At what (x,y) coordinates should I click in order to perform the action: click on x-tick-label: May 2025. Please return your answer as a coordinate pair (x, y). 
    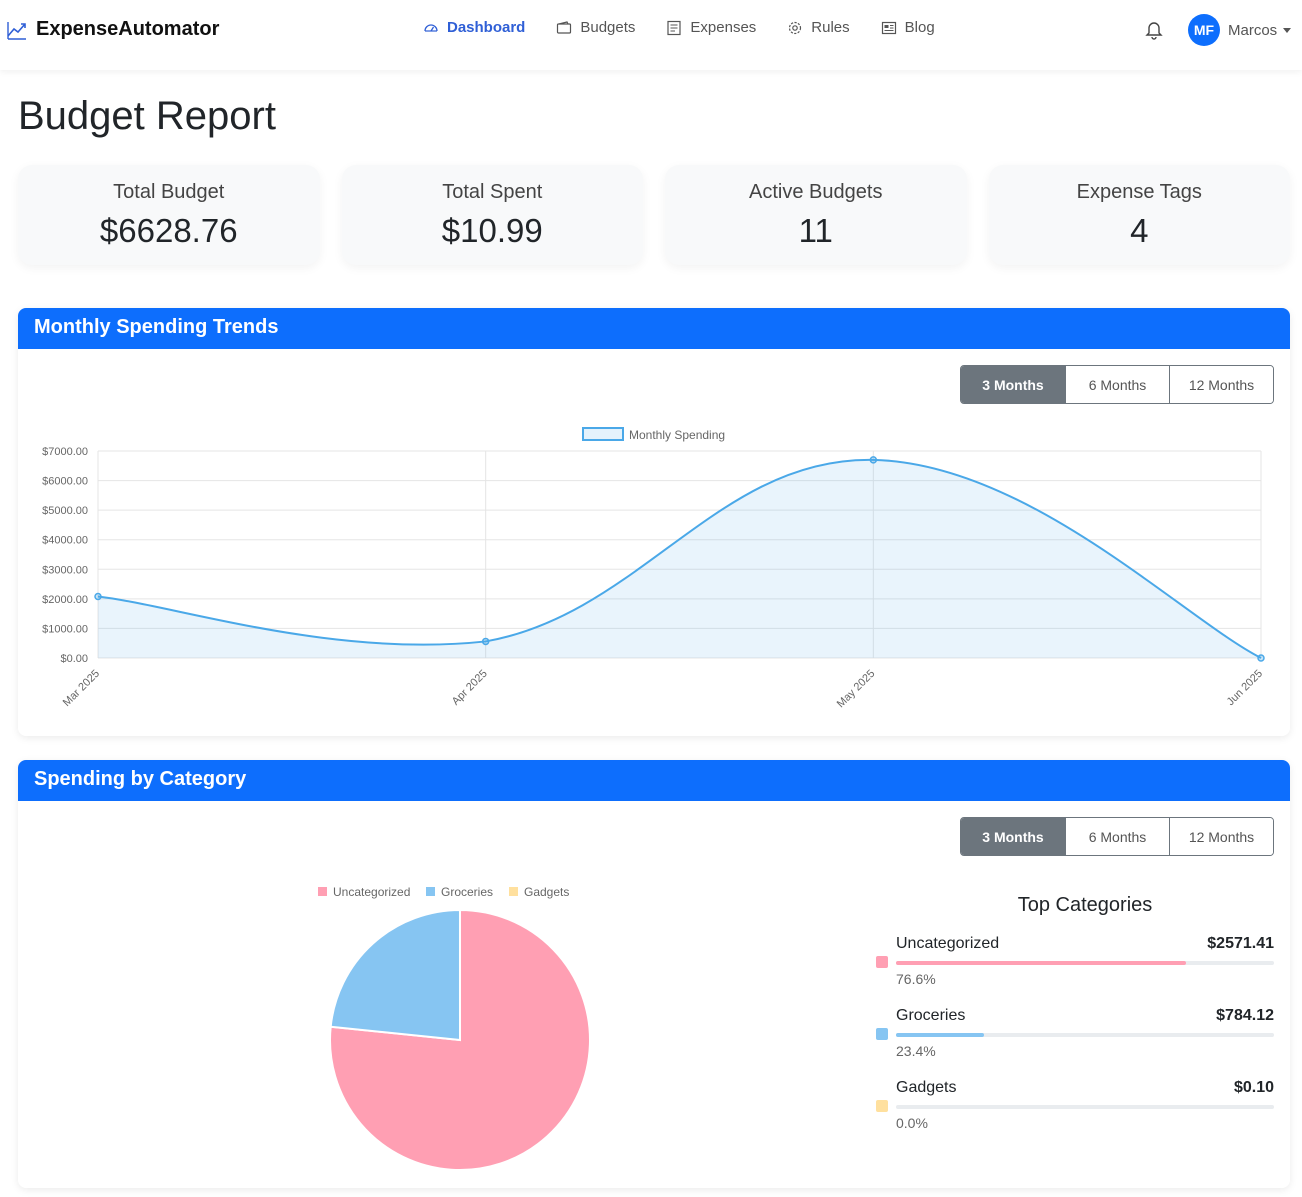
    Looking at the image, I should click on (856, 689).